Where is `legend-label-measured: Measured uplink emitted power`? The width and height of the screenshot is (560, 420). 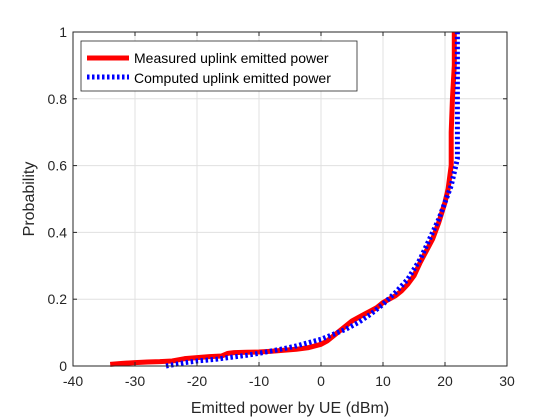 legend-label-measured: Measured uplink emitted power is located at coordinates (231, 58).